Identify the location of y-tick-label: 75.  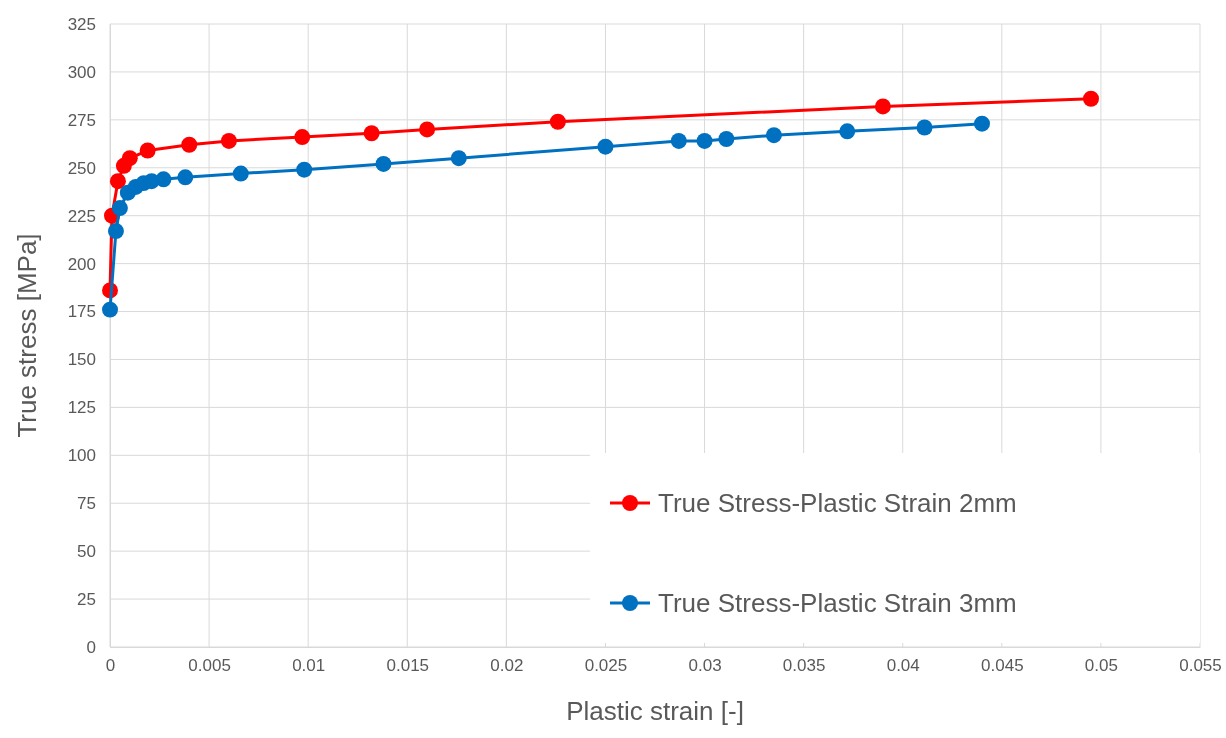
(86, 504).